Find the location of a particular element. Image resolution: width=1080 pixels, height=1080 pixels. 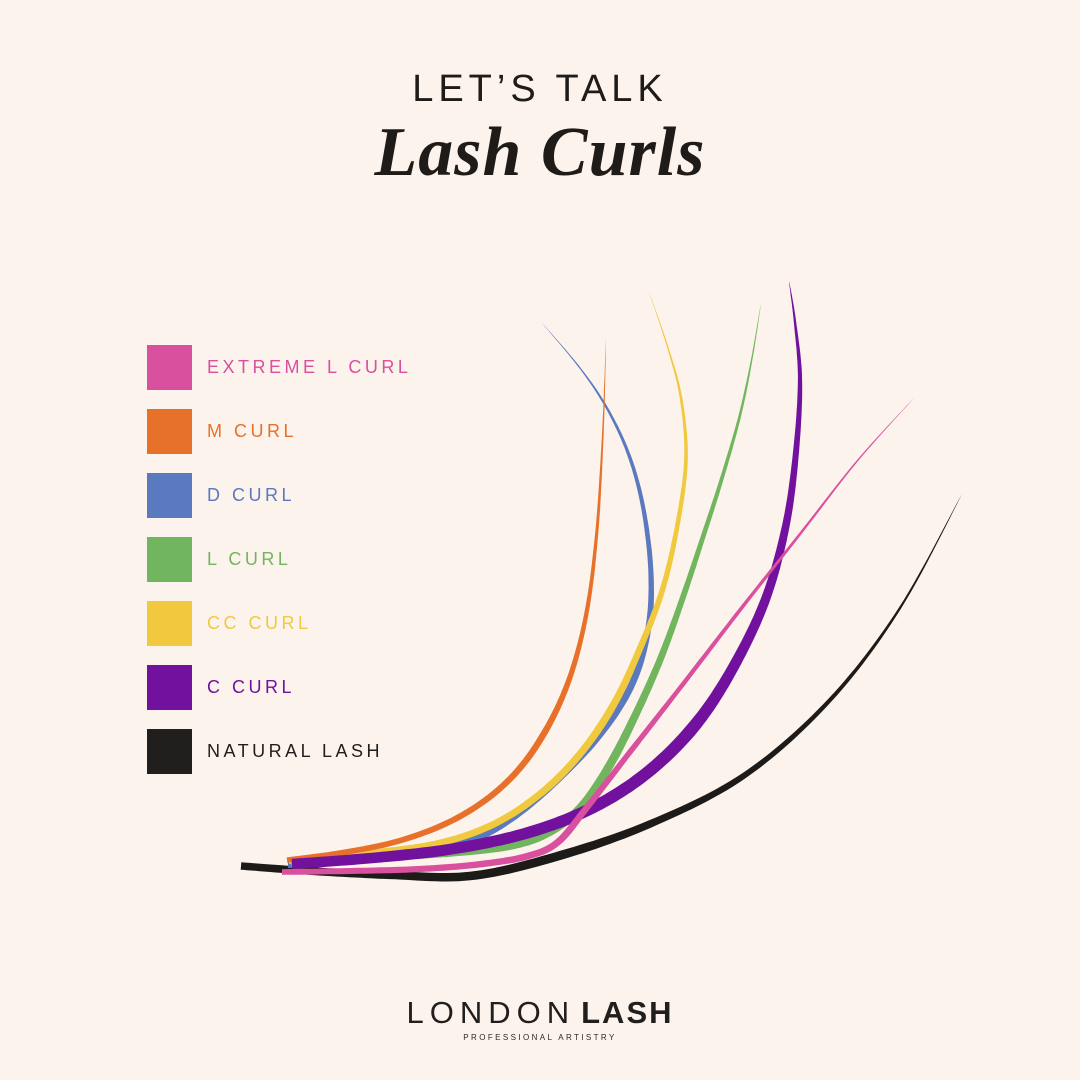

legend-label: L CURL is located at coordinates (249, 559).